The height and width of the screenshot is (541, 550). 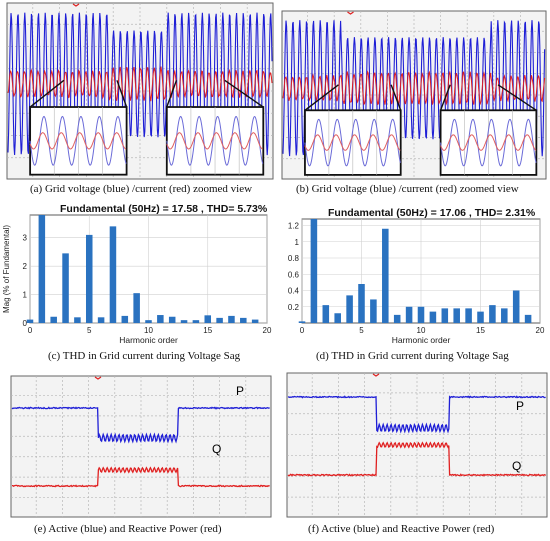 What do you see at coordinates (516, 466) in the screenshot?
I see `q-label-f: Q` at bounding box center [516, 466].